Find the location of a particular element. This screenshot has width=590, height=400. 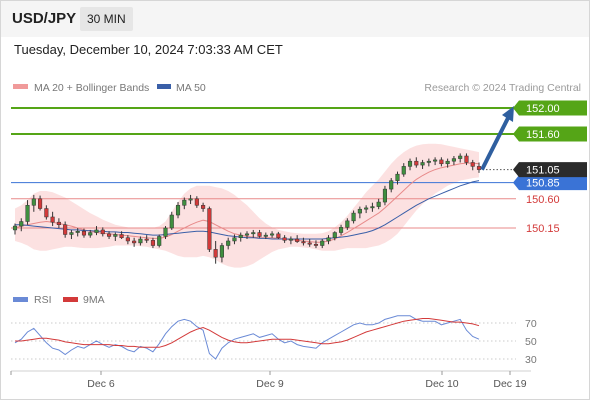

price-tags: 152.00 151.60 150.85 150.60 150.15 151.05 is located at coordinates (550, 167).